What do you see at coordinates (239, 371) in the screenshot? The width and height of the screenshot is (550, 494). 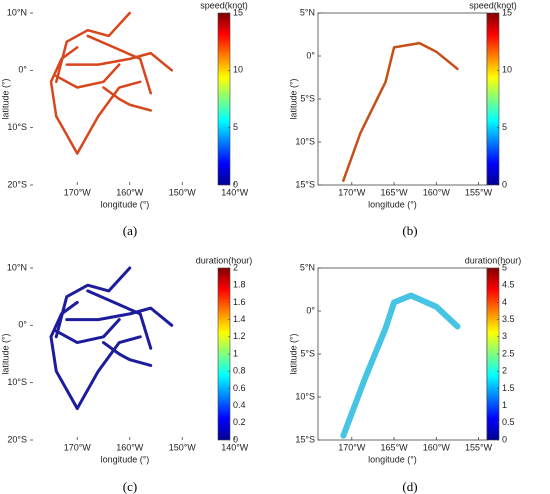 I see `colorbar-tick-label: 0.8` at bounding box center [239, 371].